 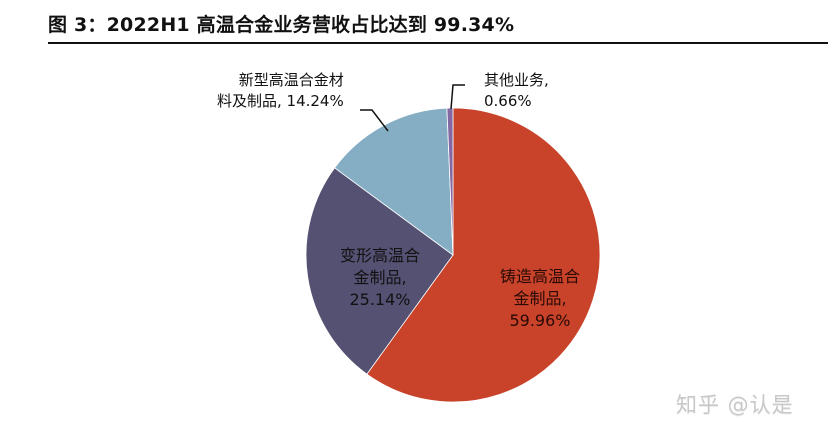 I want to click on chart-title: 图 3：2022H1 高温合金业务营收占比达到 99.34%, so click(x=281, y=25).